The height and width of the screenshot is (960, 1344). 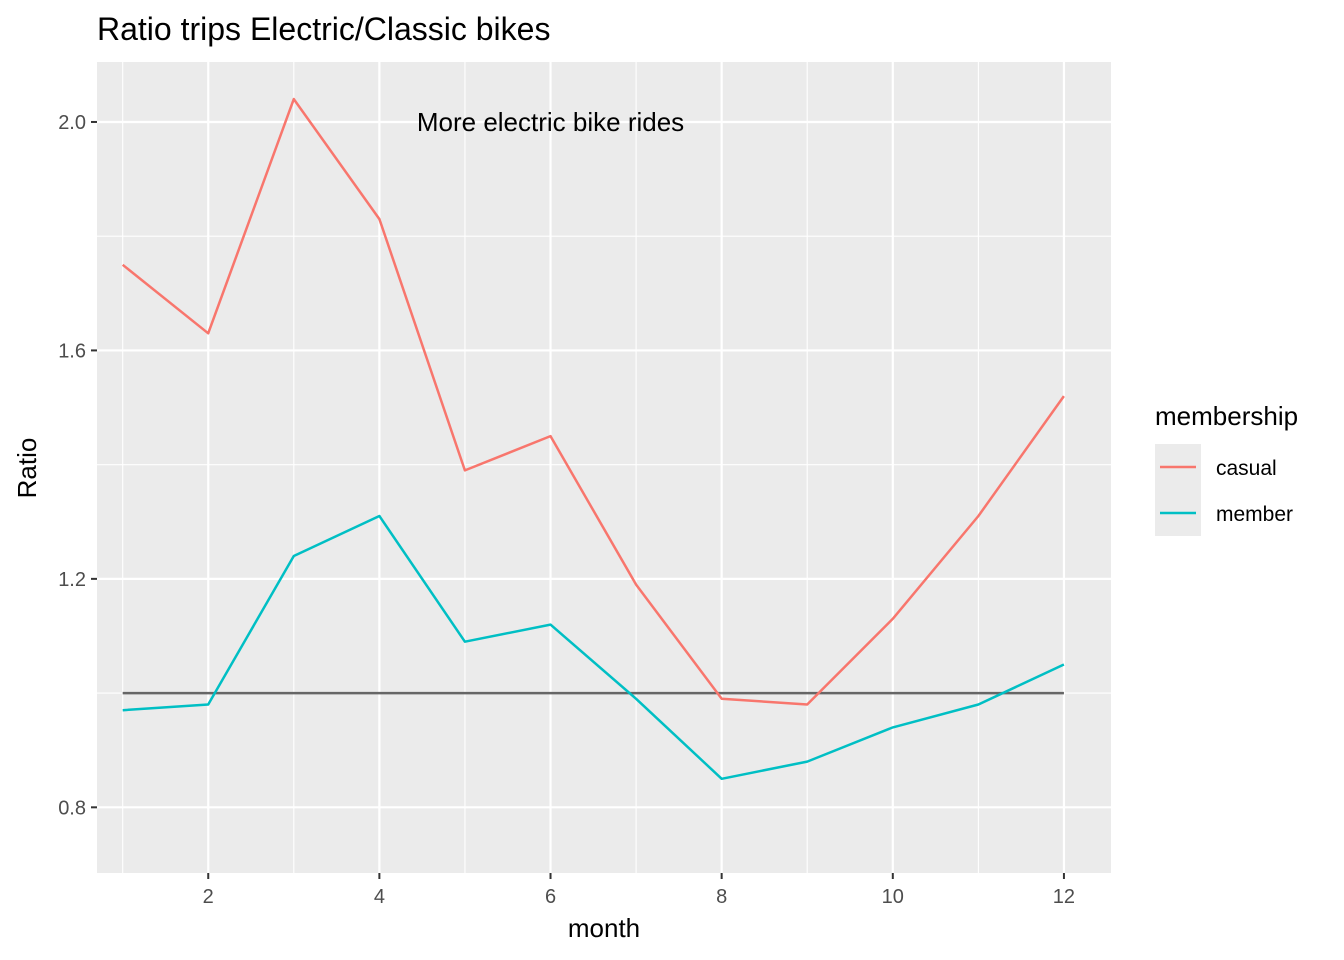 I want to click on x-tick-label: 8, so click(x=721, y=897).